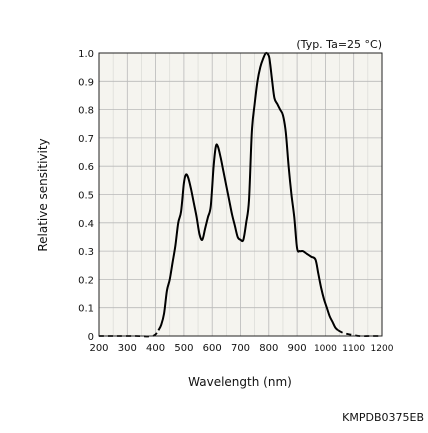 The width and height of the screenshot is (428, 433). I want to click on y-tick-label: 1.0, so click(86, 54).